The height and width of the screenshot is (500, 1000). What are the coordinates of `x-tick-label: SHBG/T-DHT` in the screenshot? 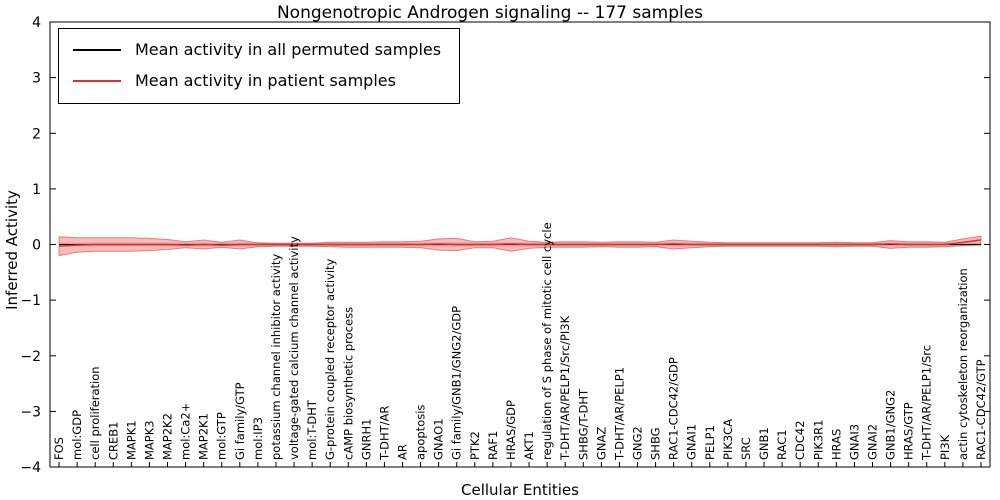 It's located at (583, 424).